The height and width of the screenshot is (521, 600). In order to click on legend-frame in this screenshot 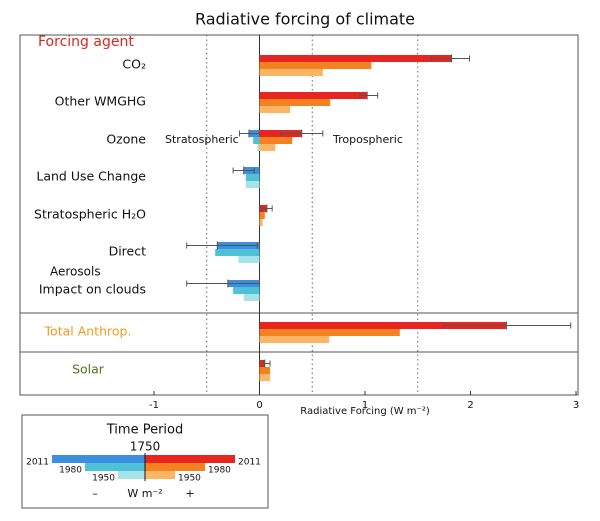, I will do `click(145, 461)`.